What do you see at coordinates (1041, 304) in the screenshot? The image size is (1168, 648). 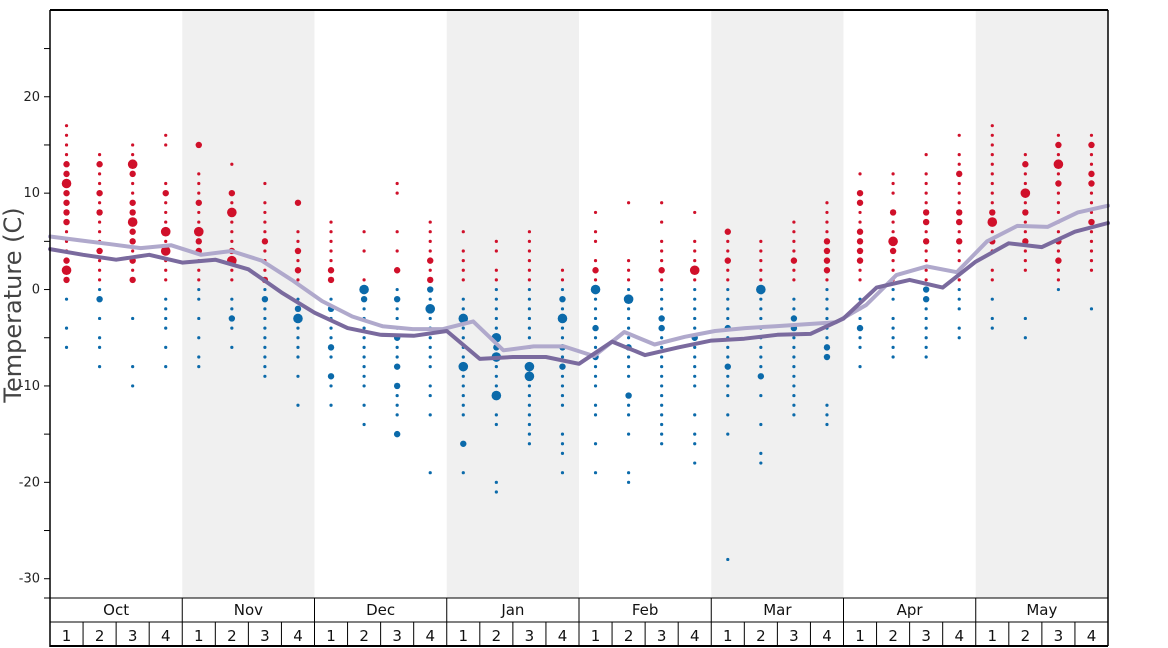 I see `month-band-may` at bounding box center [1041, 304].